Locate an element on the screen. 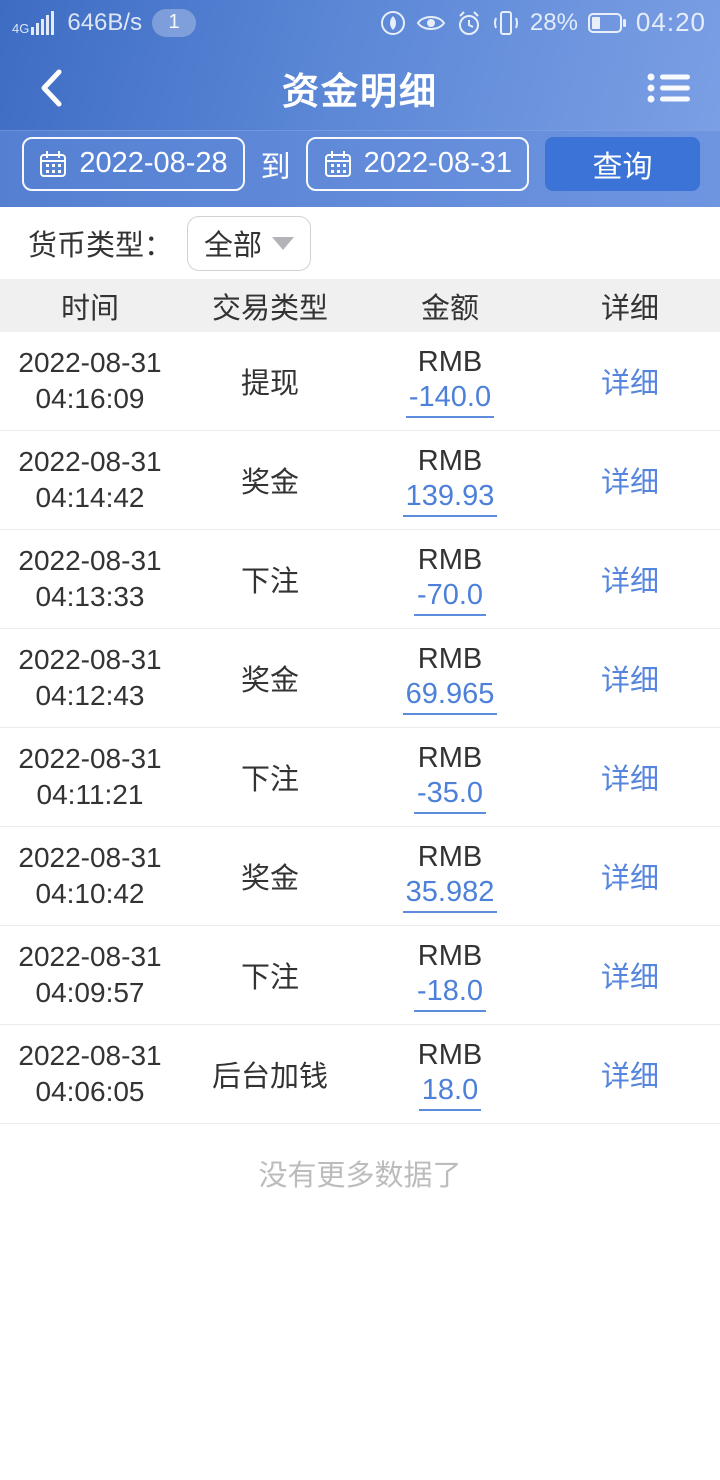 This screenshot has height=1480, width=720. table-row: 2022-08-31 04:16:09 提现 RMB -140.0 详细 is located at coordinates (360, 381).